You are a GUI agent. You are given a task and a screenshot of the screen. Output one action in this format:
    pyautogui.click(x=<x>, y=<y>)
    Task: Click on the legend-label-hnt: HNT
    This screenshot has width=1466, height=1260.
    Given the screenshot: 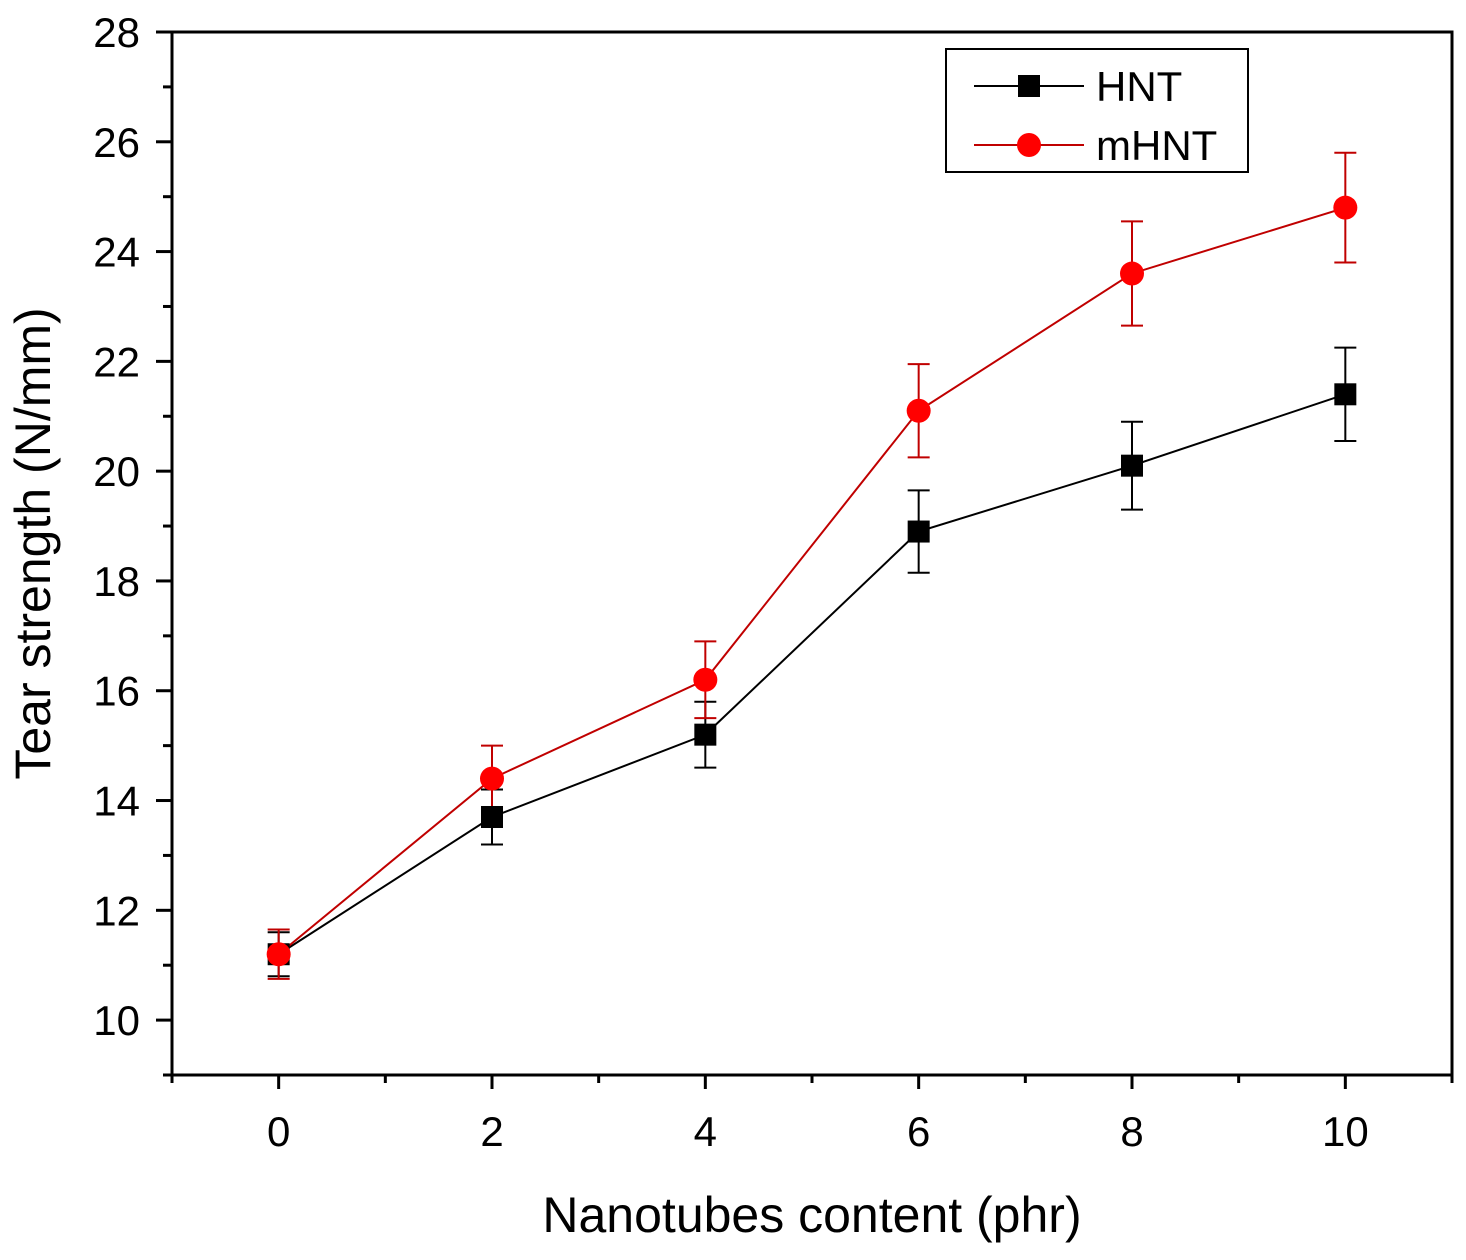 What is the action you would take?
    pyautogui.click(x=1139, y=86)
    